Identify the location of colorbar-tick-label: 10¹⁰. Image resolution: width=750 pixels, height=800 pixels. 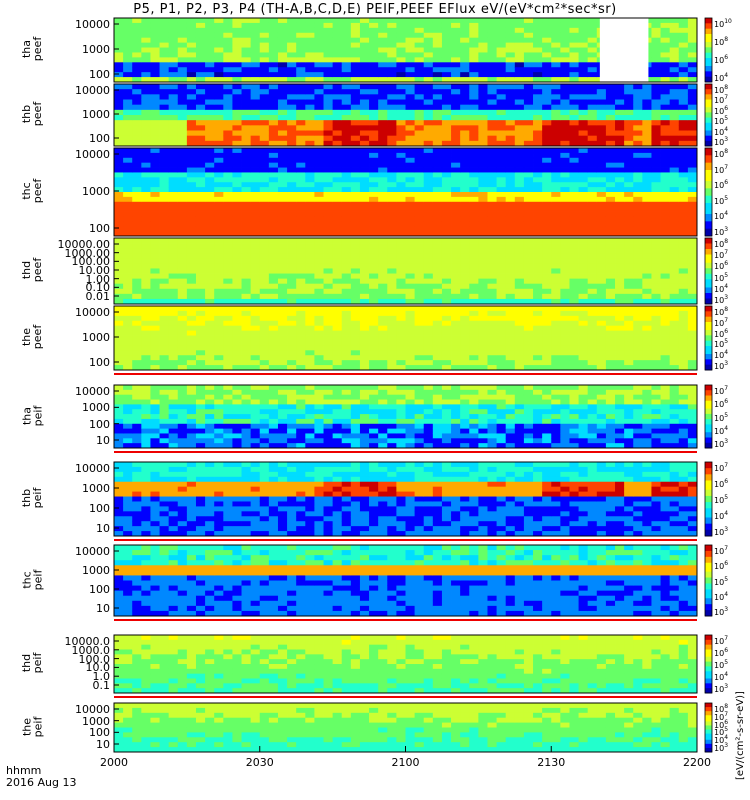
(723, 23).